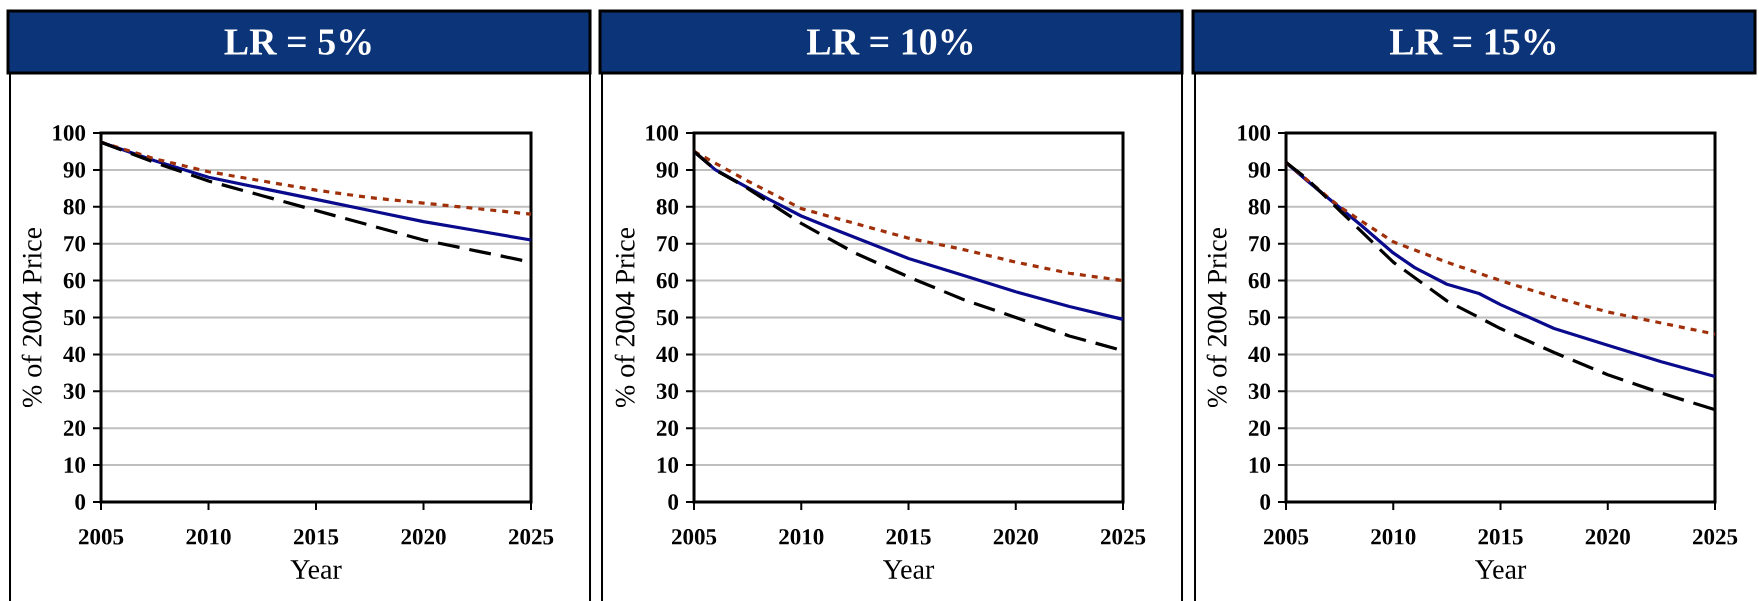 The width and height of the screenshot is (1759, 601). What do you see at coordinates (1472, 42) in the screenshot?
I see `chart-title: LR = 15%` at bounding box center [1472, 42].